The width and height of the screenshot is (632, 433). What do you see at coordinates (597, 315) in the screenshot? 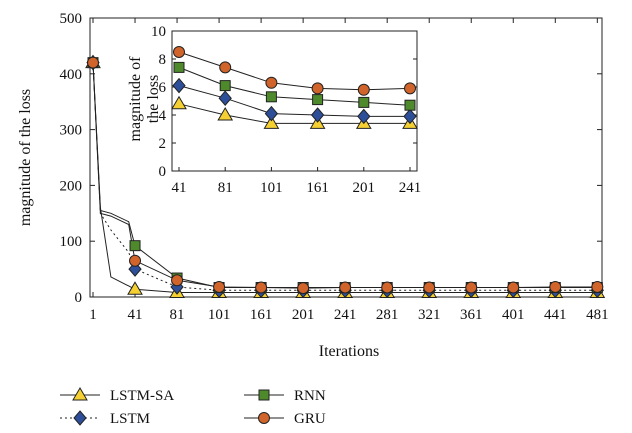
I see `x-tick-label: 481` at bounding box center [597, 315].